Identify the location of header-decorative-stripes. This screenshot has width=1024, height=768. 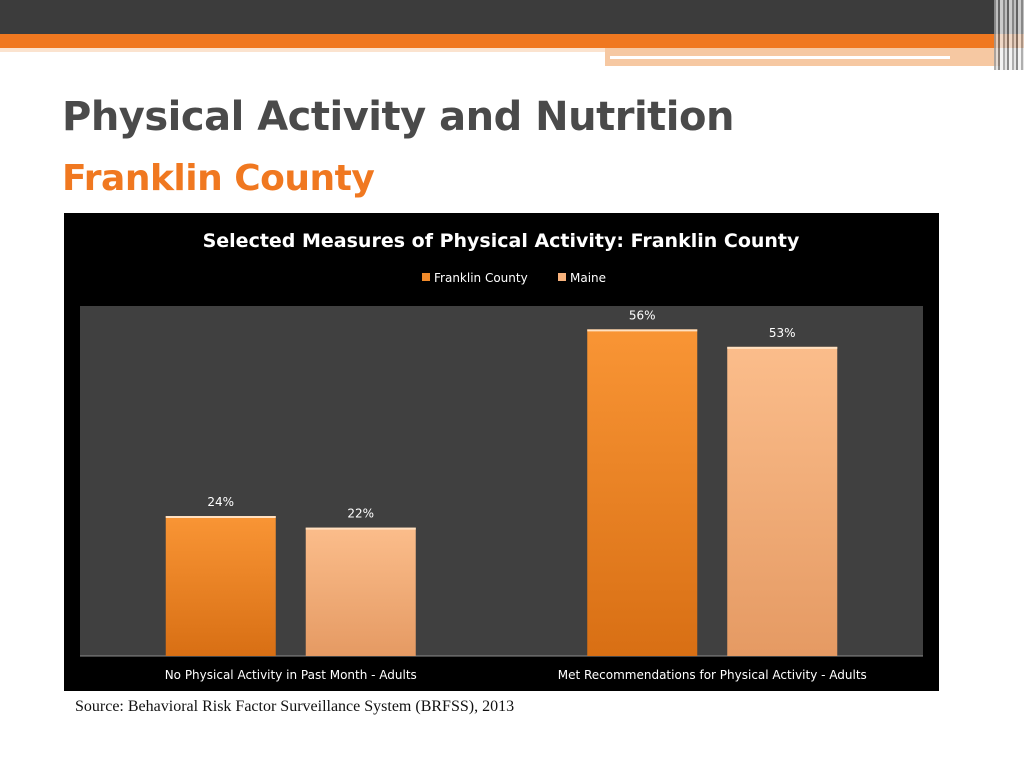
(1009, 35).